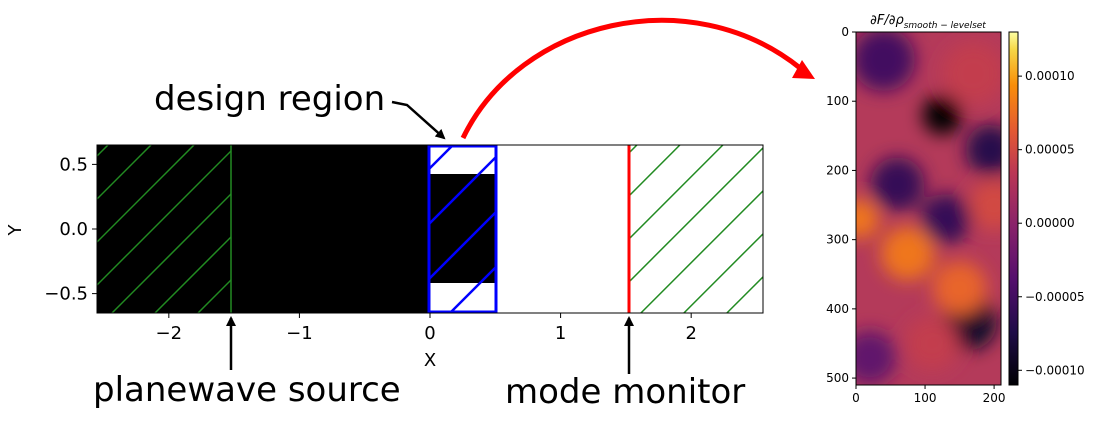  What do you see at coordinates (73, 164) in the screenshot?
I see `y-tick-label: 0.5` at bounding box center [73, 164].